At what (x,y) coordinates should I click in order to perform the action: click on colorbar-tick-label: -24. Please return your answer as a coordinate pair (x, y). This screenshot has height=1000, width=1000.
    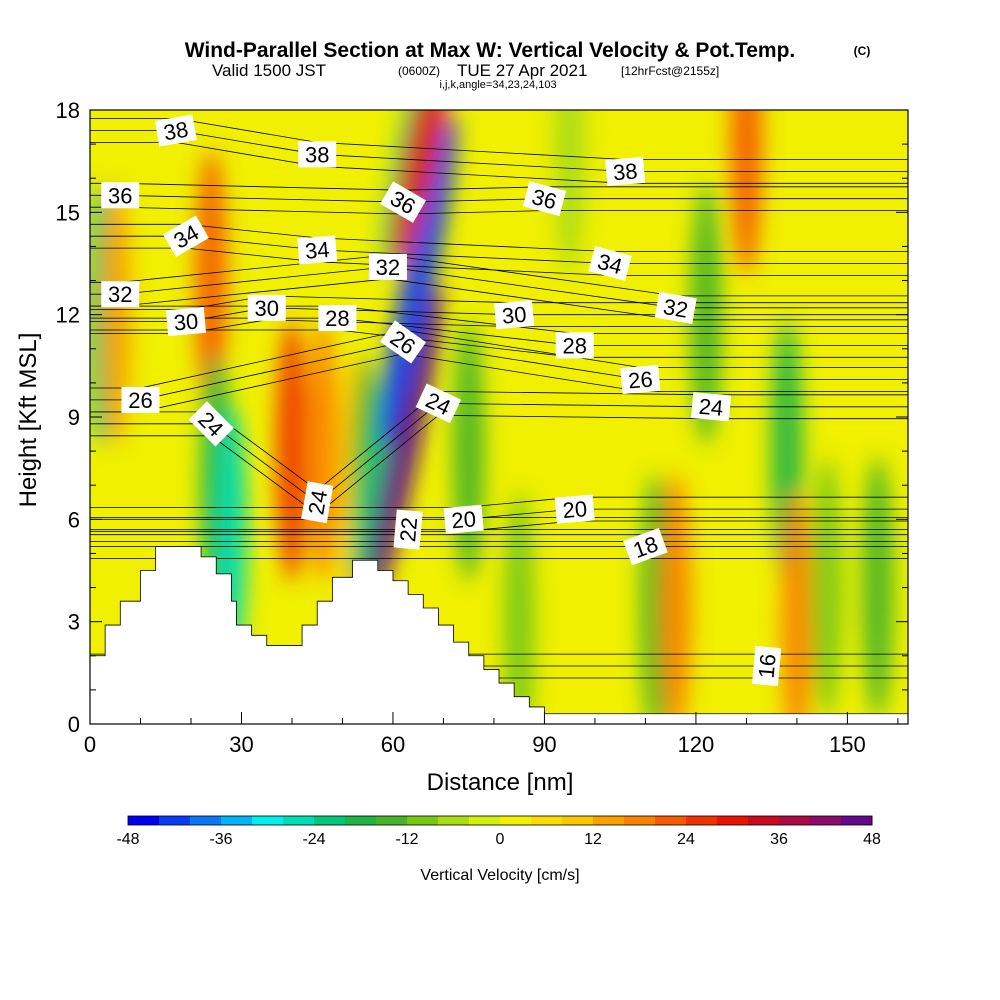
    Looking at the image, I should click on (313, 839).